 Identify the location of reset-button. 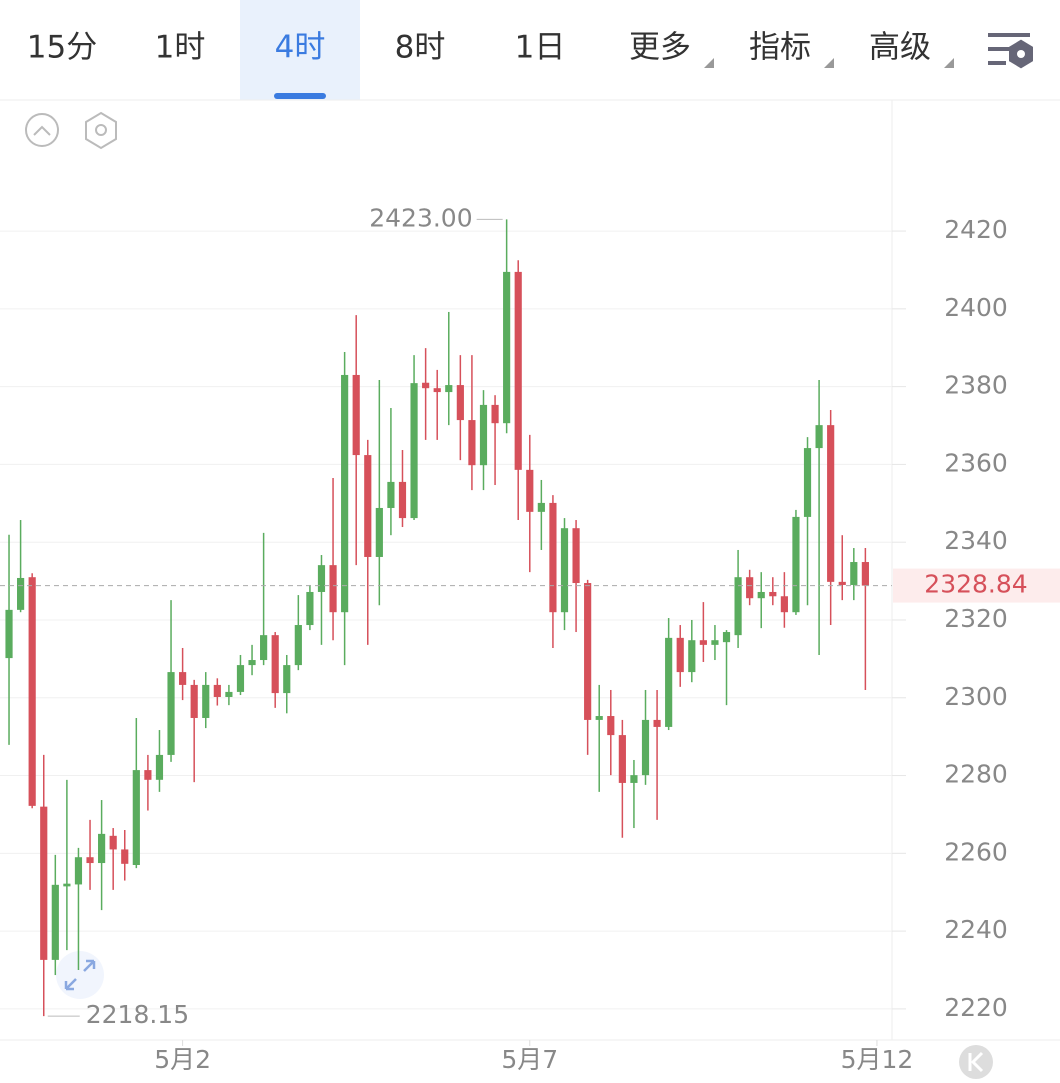
(976, 1062).